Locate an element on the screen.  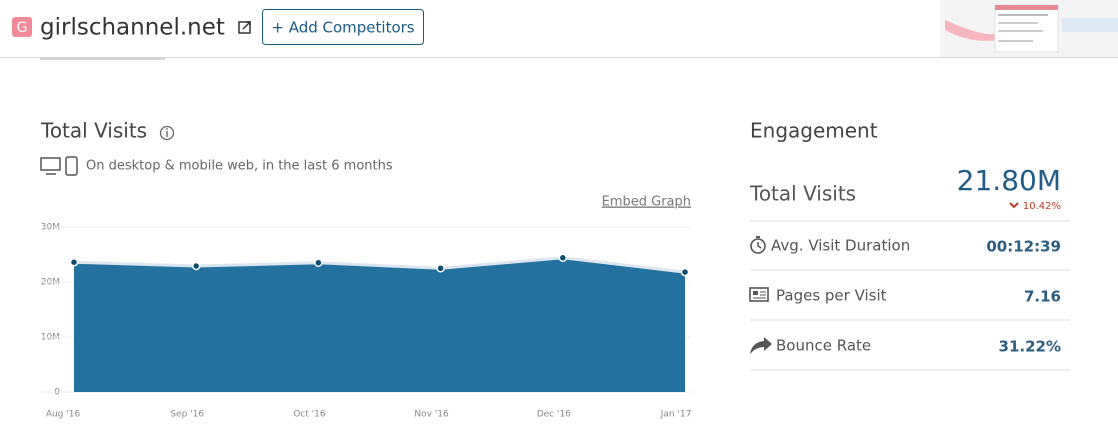
tab-indicator is located at coordinates (102, 58).